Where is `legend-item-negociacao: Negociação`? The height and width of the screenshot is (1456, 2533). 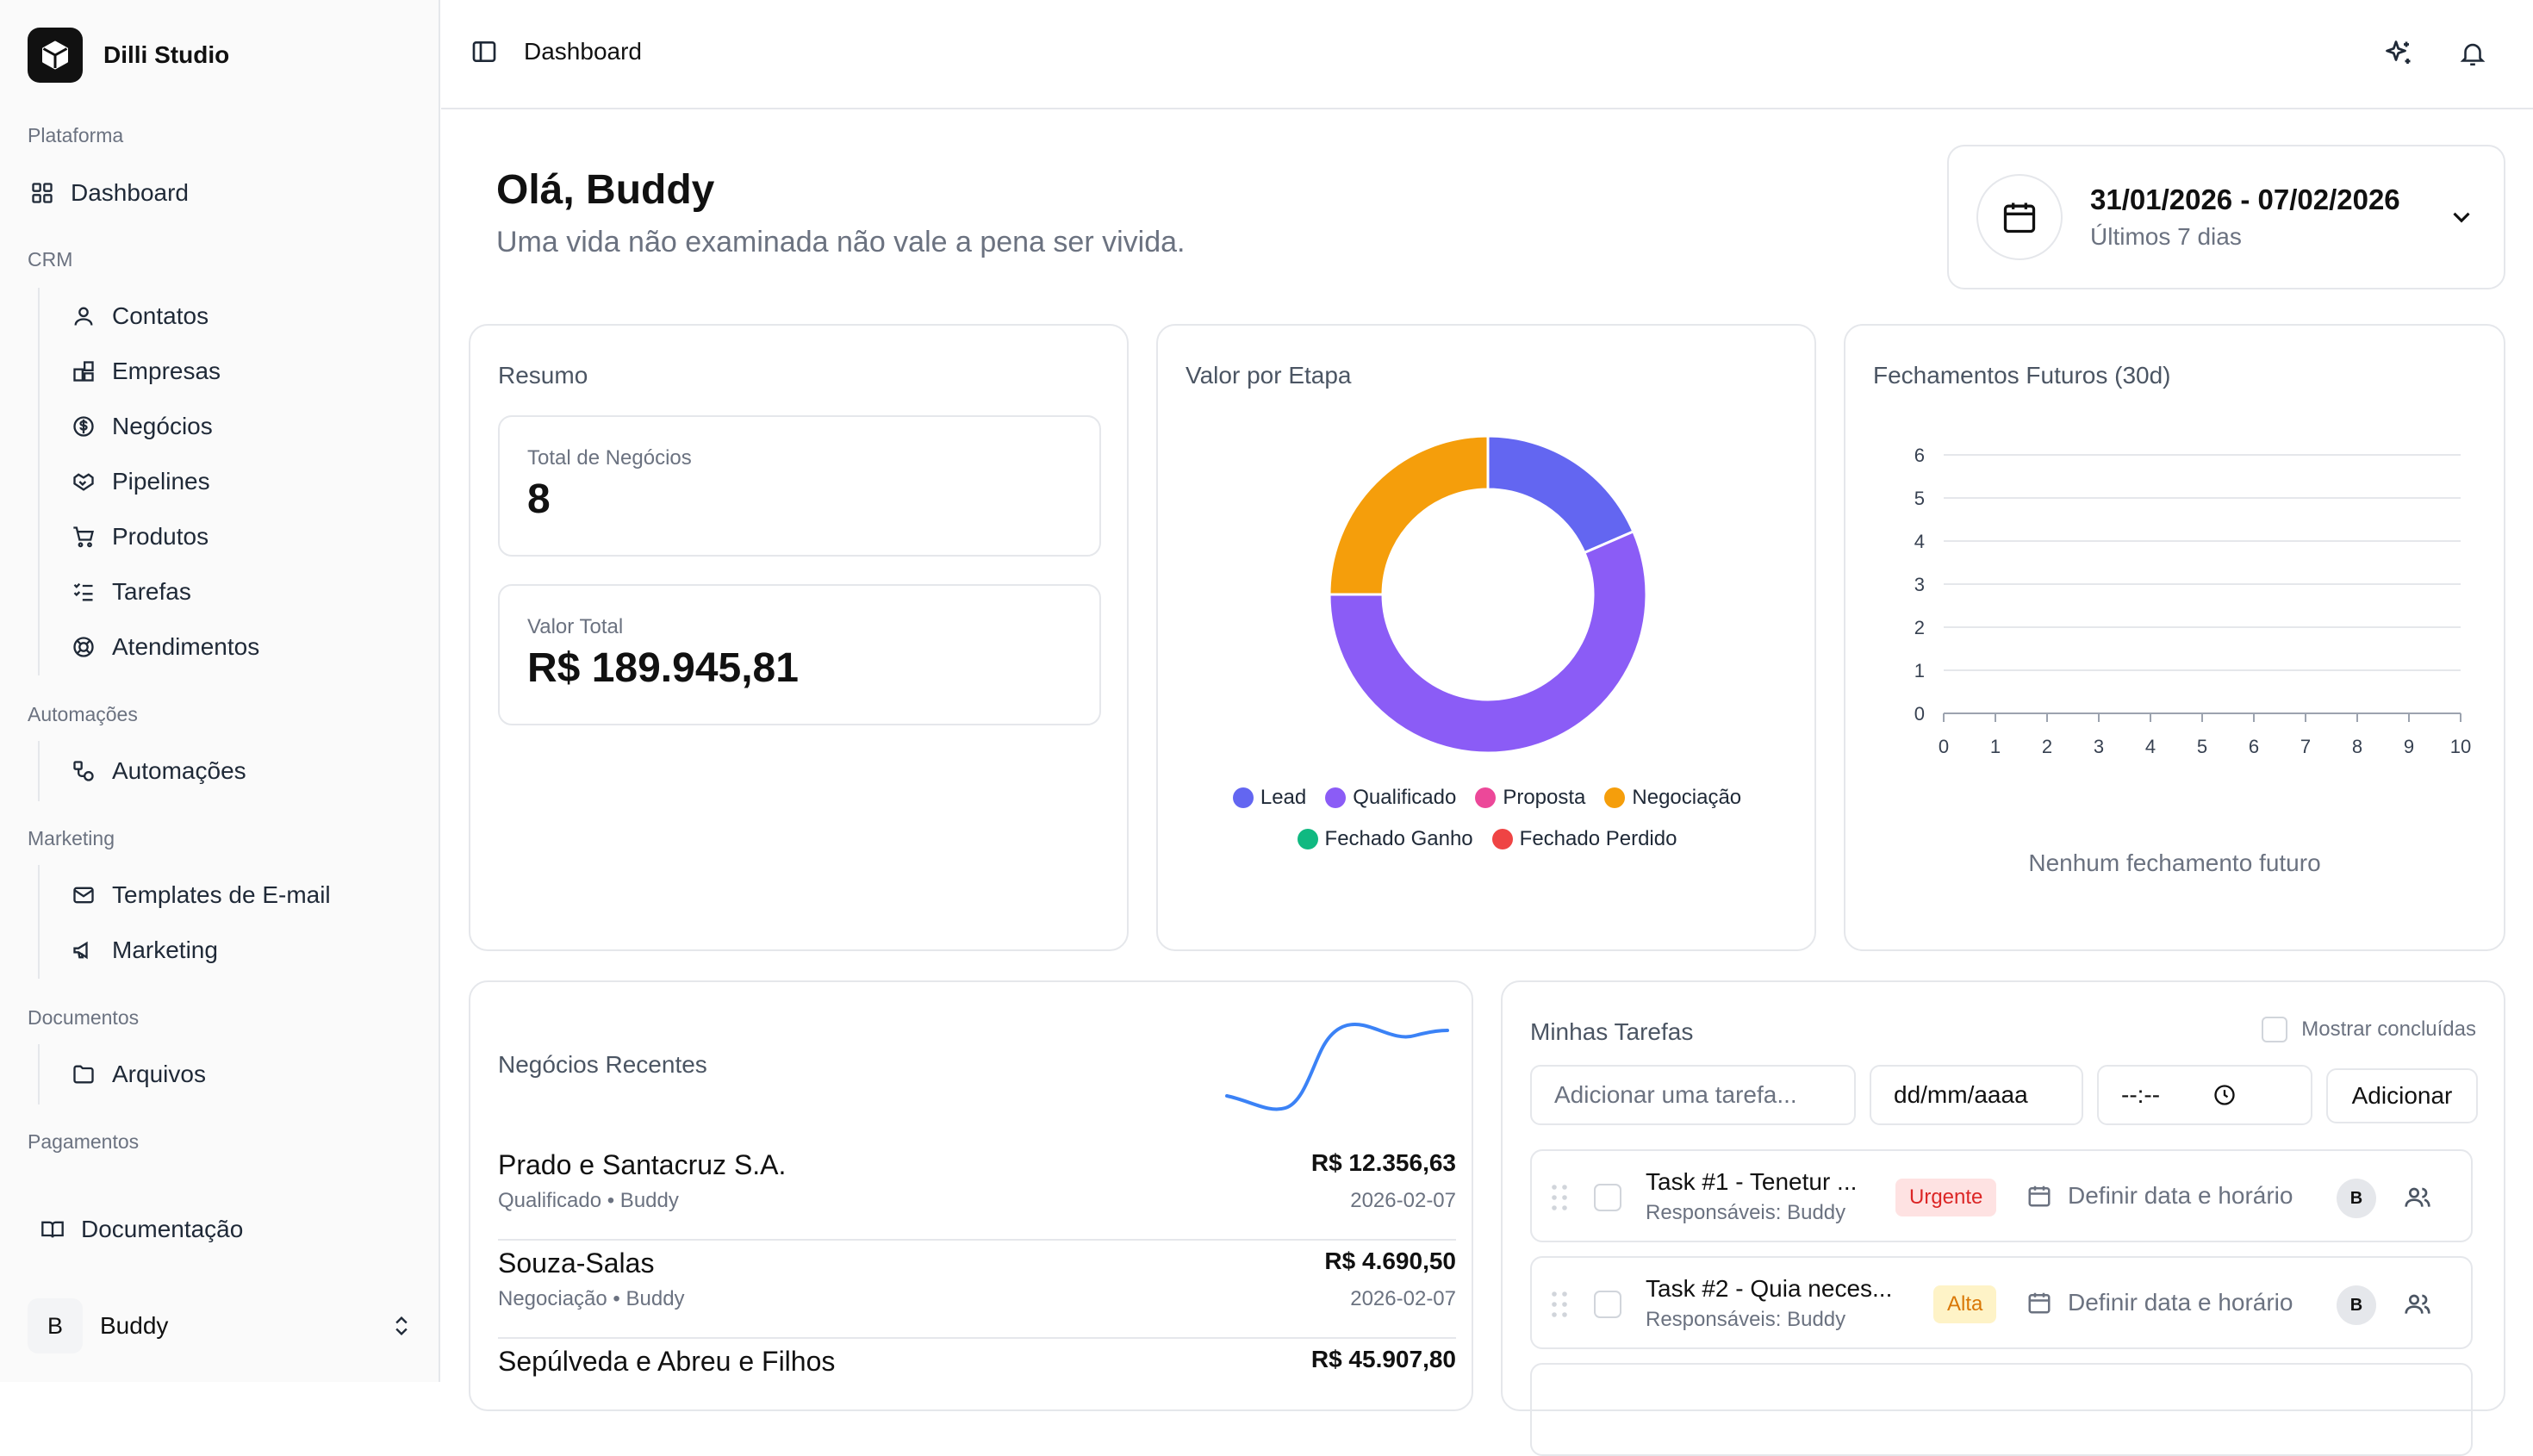
legend-item-negociacao: Negociação is located at coordinates (1672, 798).